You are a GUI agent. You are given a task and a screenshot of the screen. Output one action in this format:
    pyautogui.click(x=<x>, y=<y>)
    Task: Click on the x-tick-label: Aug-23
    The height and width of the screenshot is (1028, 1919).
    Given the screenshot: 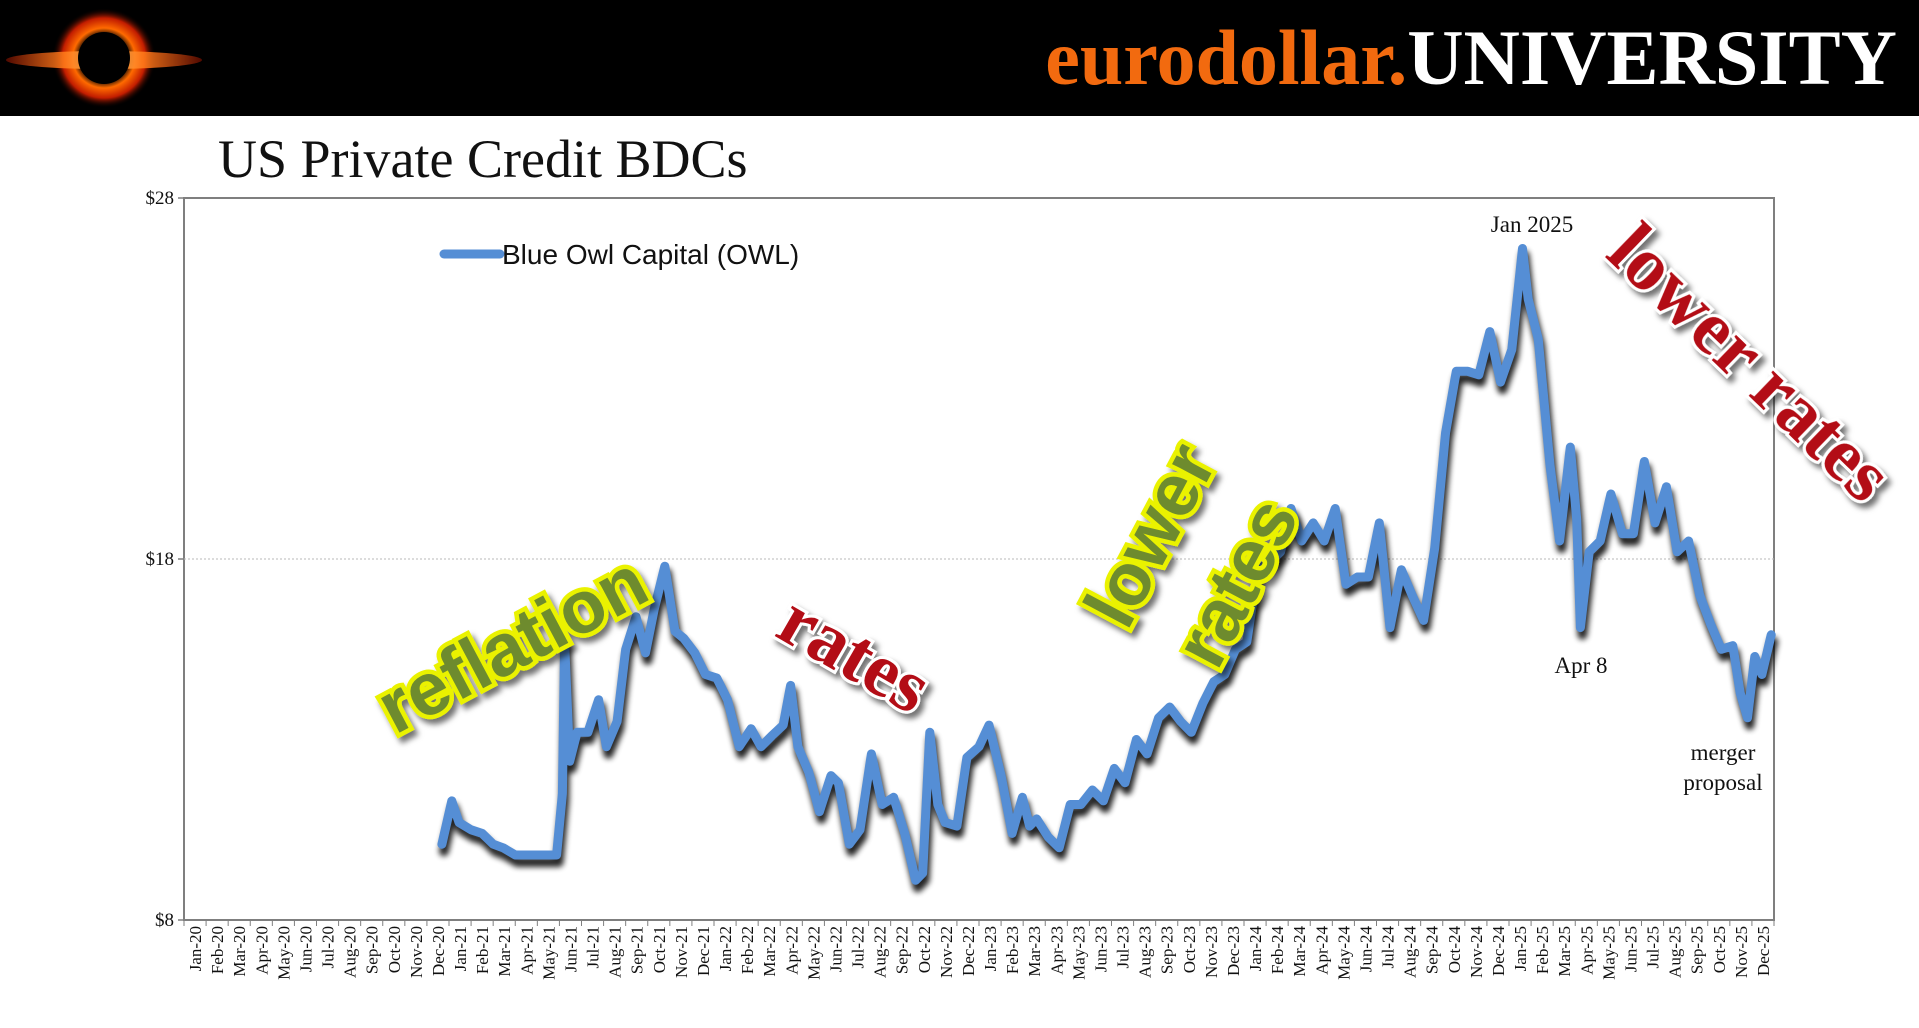 What is the action you would take?
    pyautogui.click(x=1145, y=952)
    